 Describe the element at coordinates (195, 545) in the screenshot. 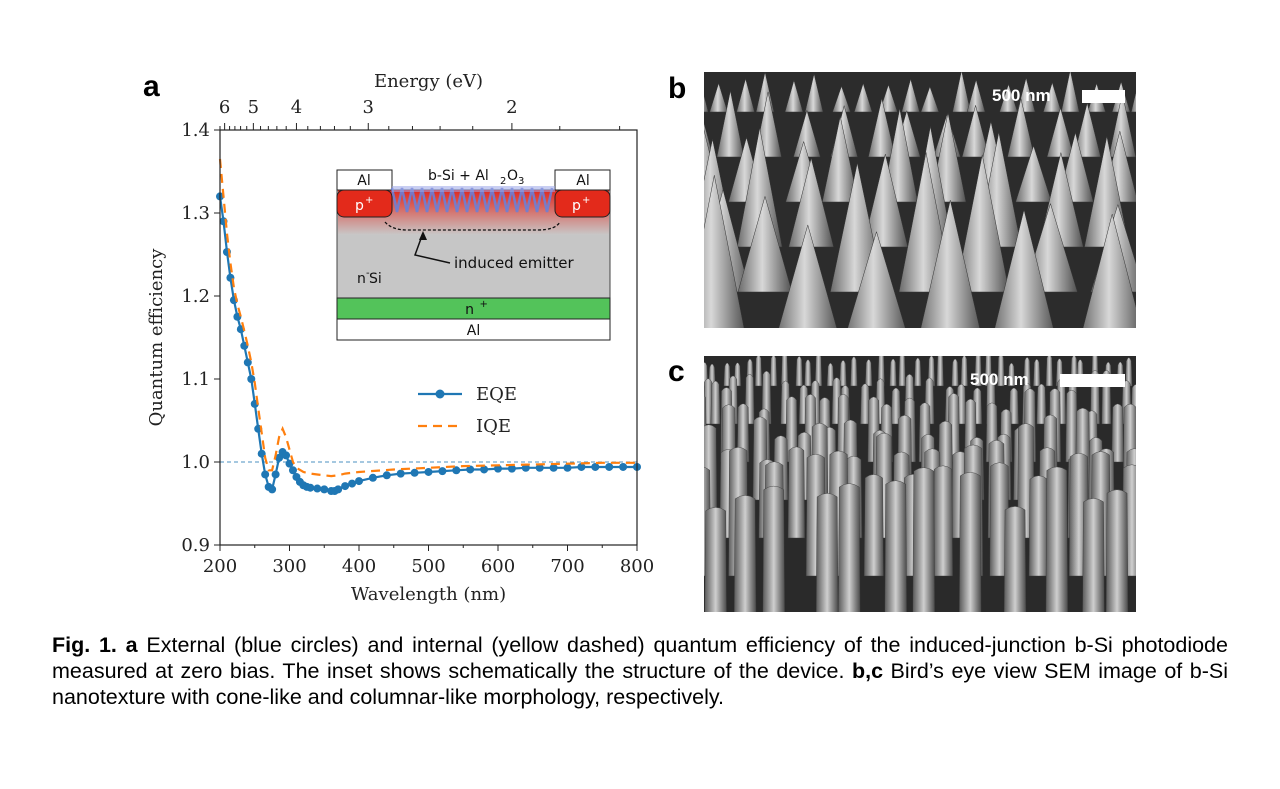

I see `y-tick-label: 0.9` at that location.